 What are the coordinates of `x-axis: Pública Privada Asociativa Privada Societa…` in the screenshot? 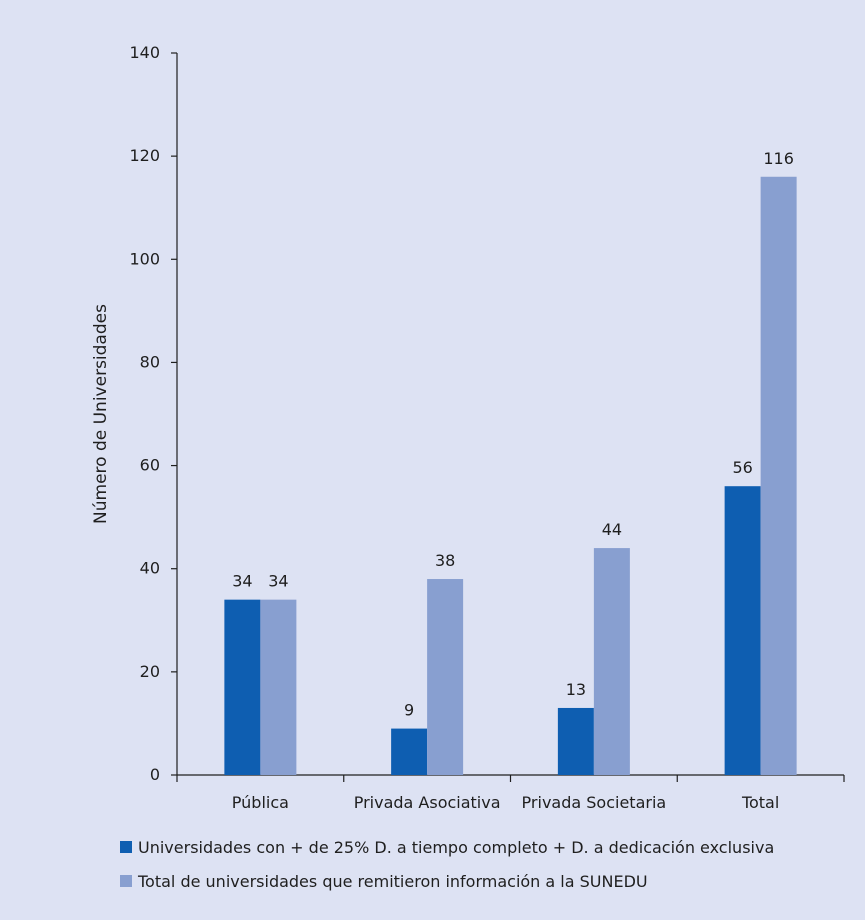 It's located at (510, 793).